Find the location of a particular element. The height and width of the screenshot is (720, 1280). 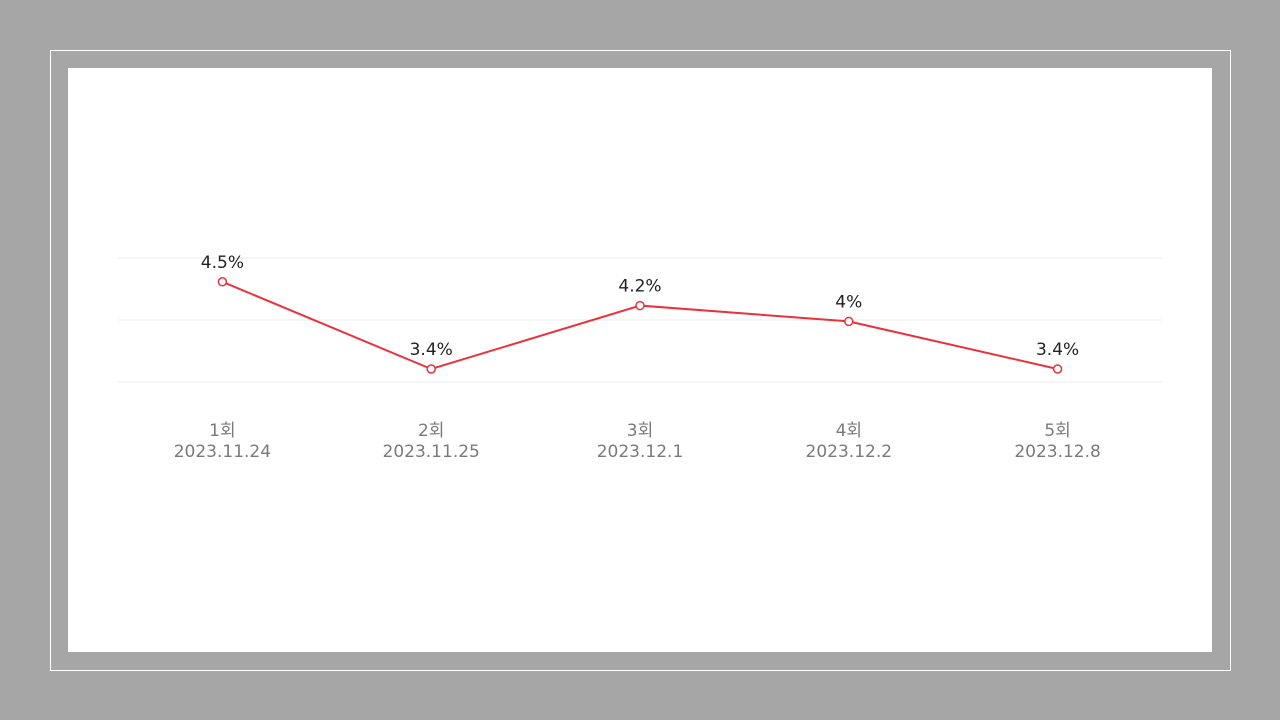

x-tick-round-3: 3회 is located at coordinates (640, 431).